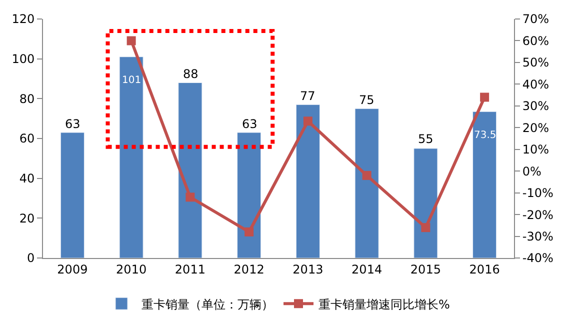  What do you see at coordinates (27, 179) in the screenshot?
I see `y-tick-label: 40` at bounding box center [27, 179].